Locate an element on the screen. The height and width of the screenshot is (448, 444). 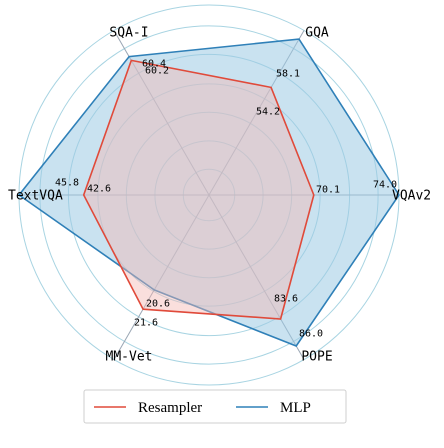
data-label-textvqa-2: 42.6 is located at coordinates (99, 189).